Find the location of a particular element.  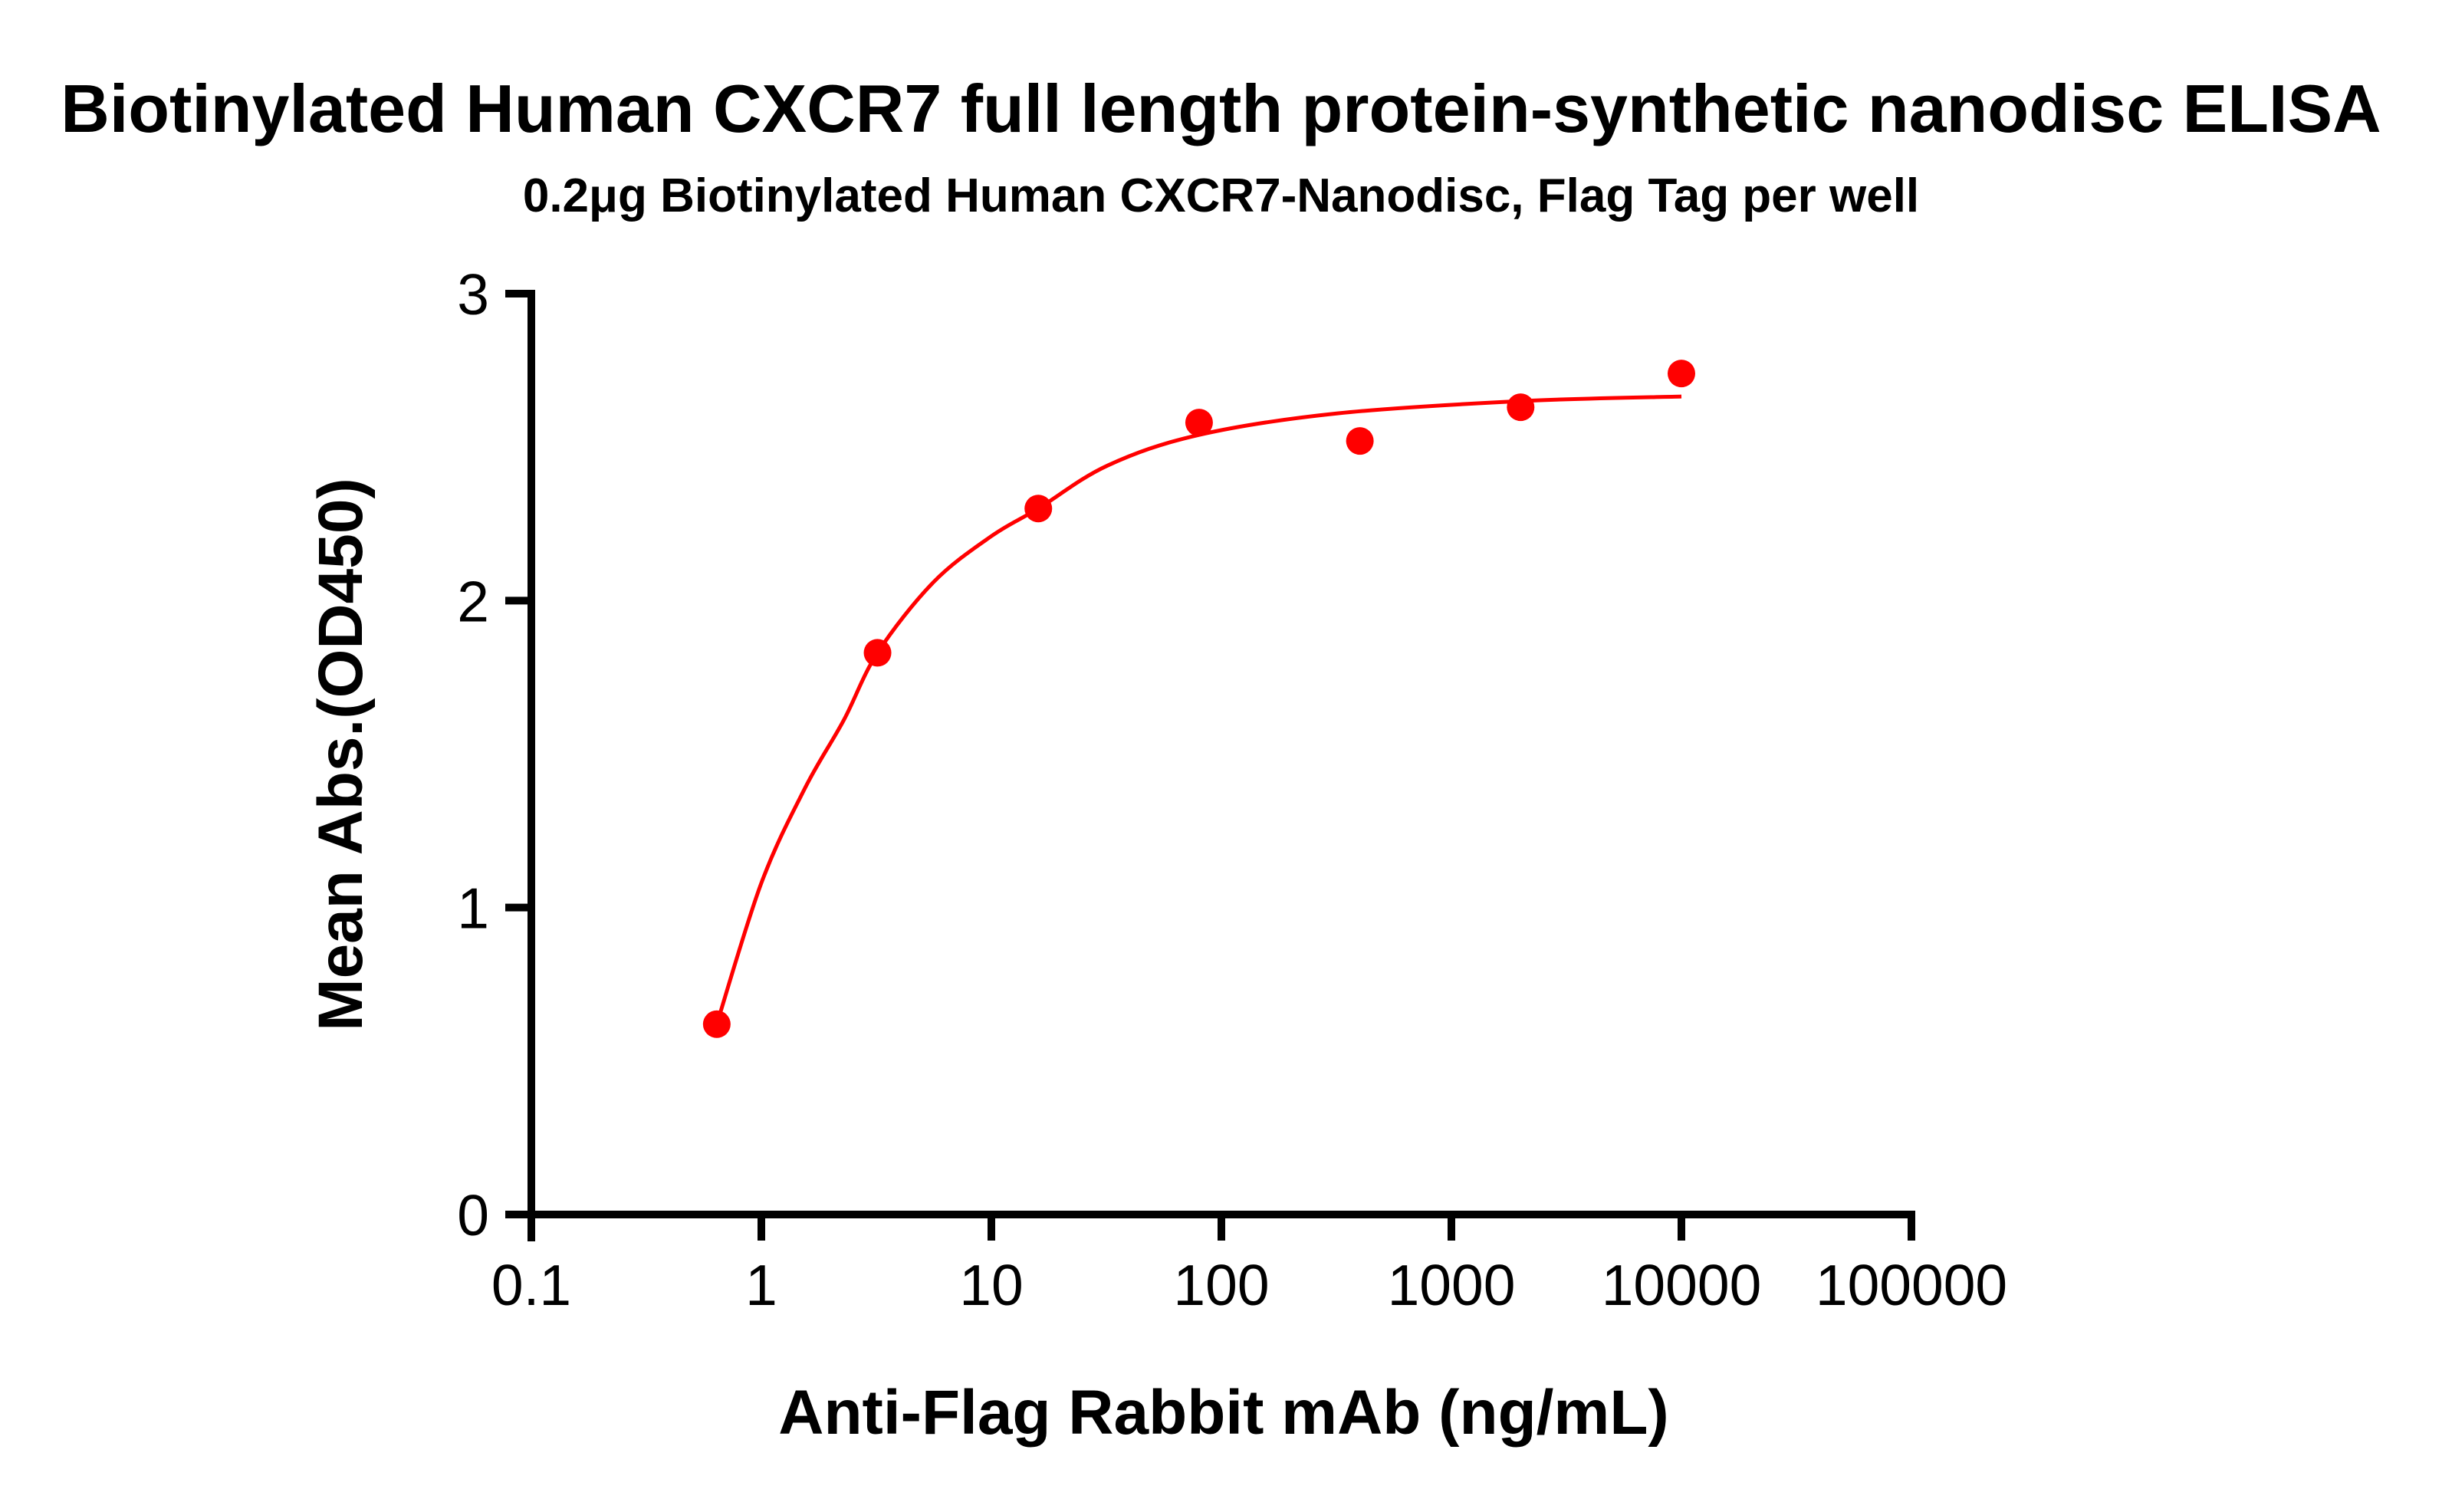

x-tick-label: 100 is located at coordinates (1221, 1285).